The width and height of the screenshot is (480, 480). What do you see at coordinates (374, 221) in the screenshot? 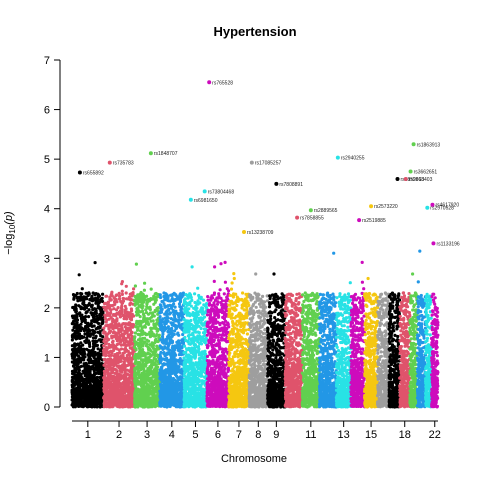
I see `snp-label: rs2519885` at bounding box center [374, 221].